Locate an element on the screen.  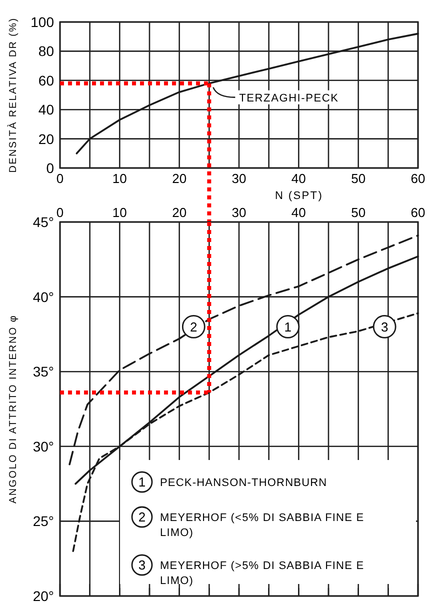
text: 1 is located at coordinates (142, 482).